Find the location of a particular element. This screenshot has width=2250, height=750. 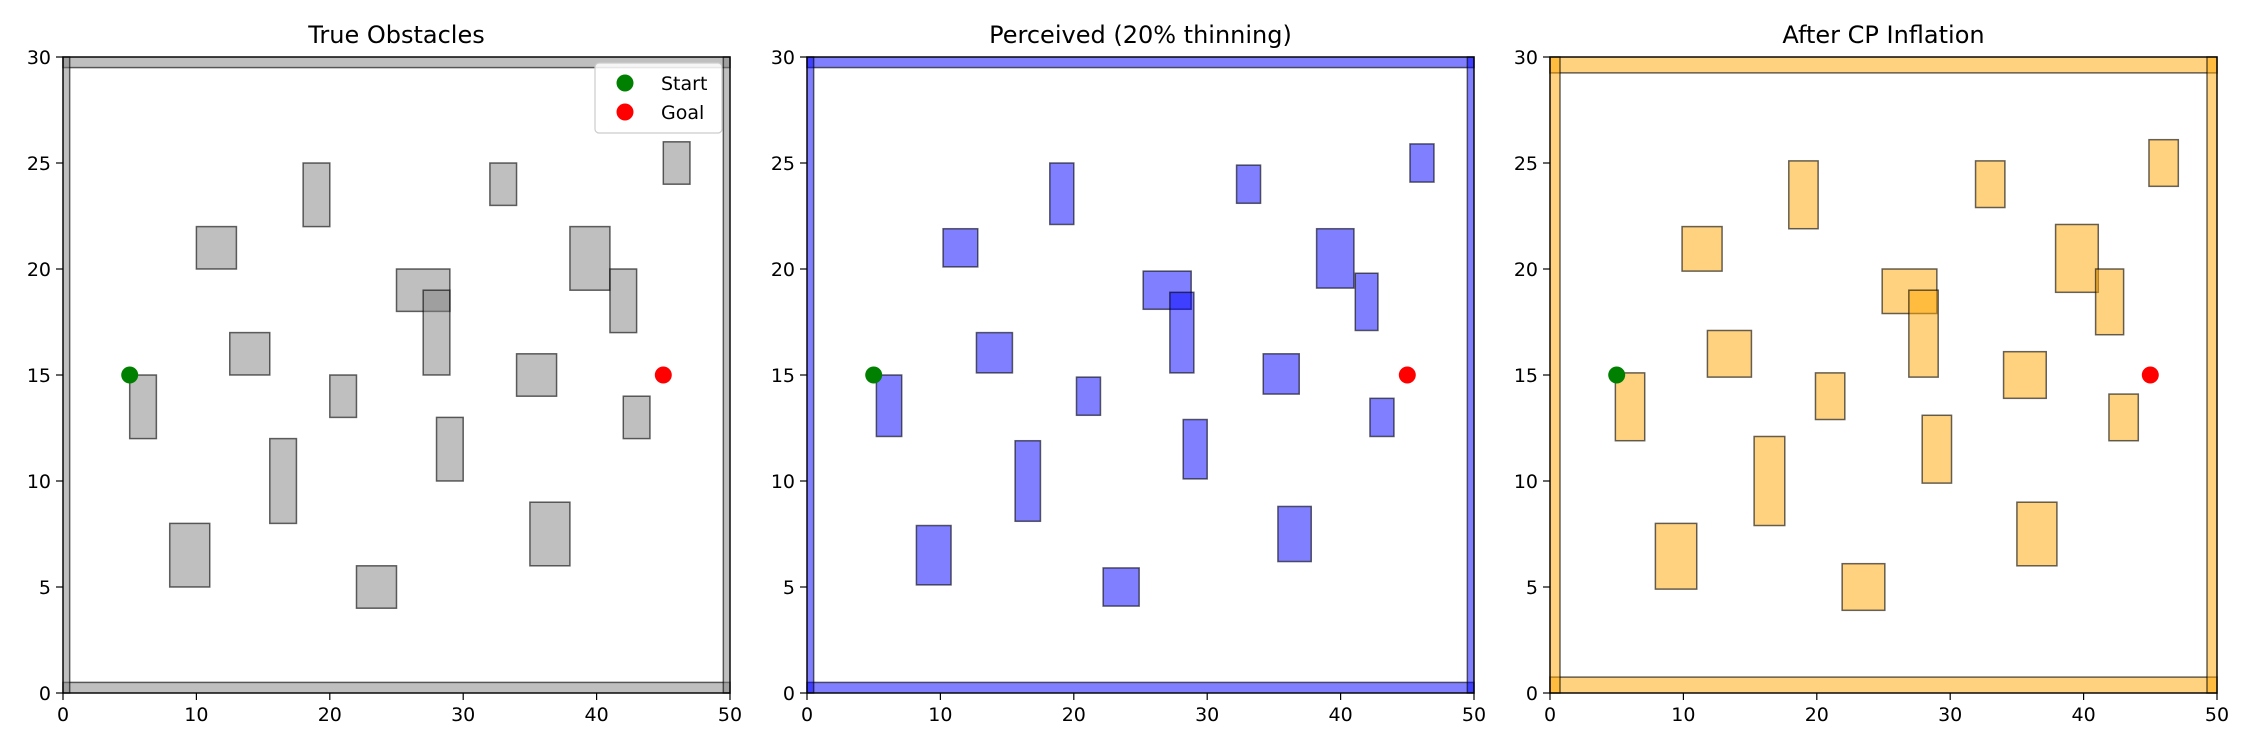

legend-start-marker is located at coordinates (625, 83).